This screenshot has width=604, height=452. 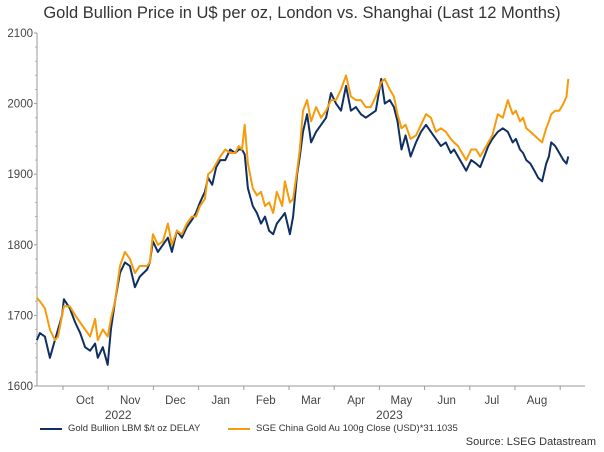 I want to click on x-tick-label: Nov, so click(x=130, y=401).